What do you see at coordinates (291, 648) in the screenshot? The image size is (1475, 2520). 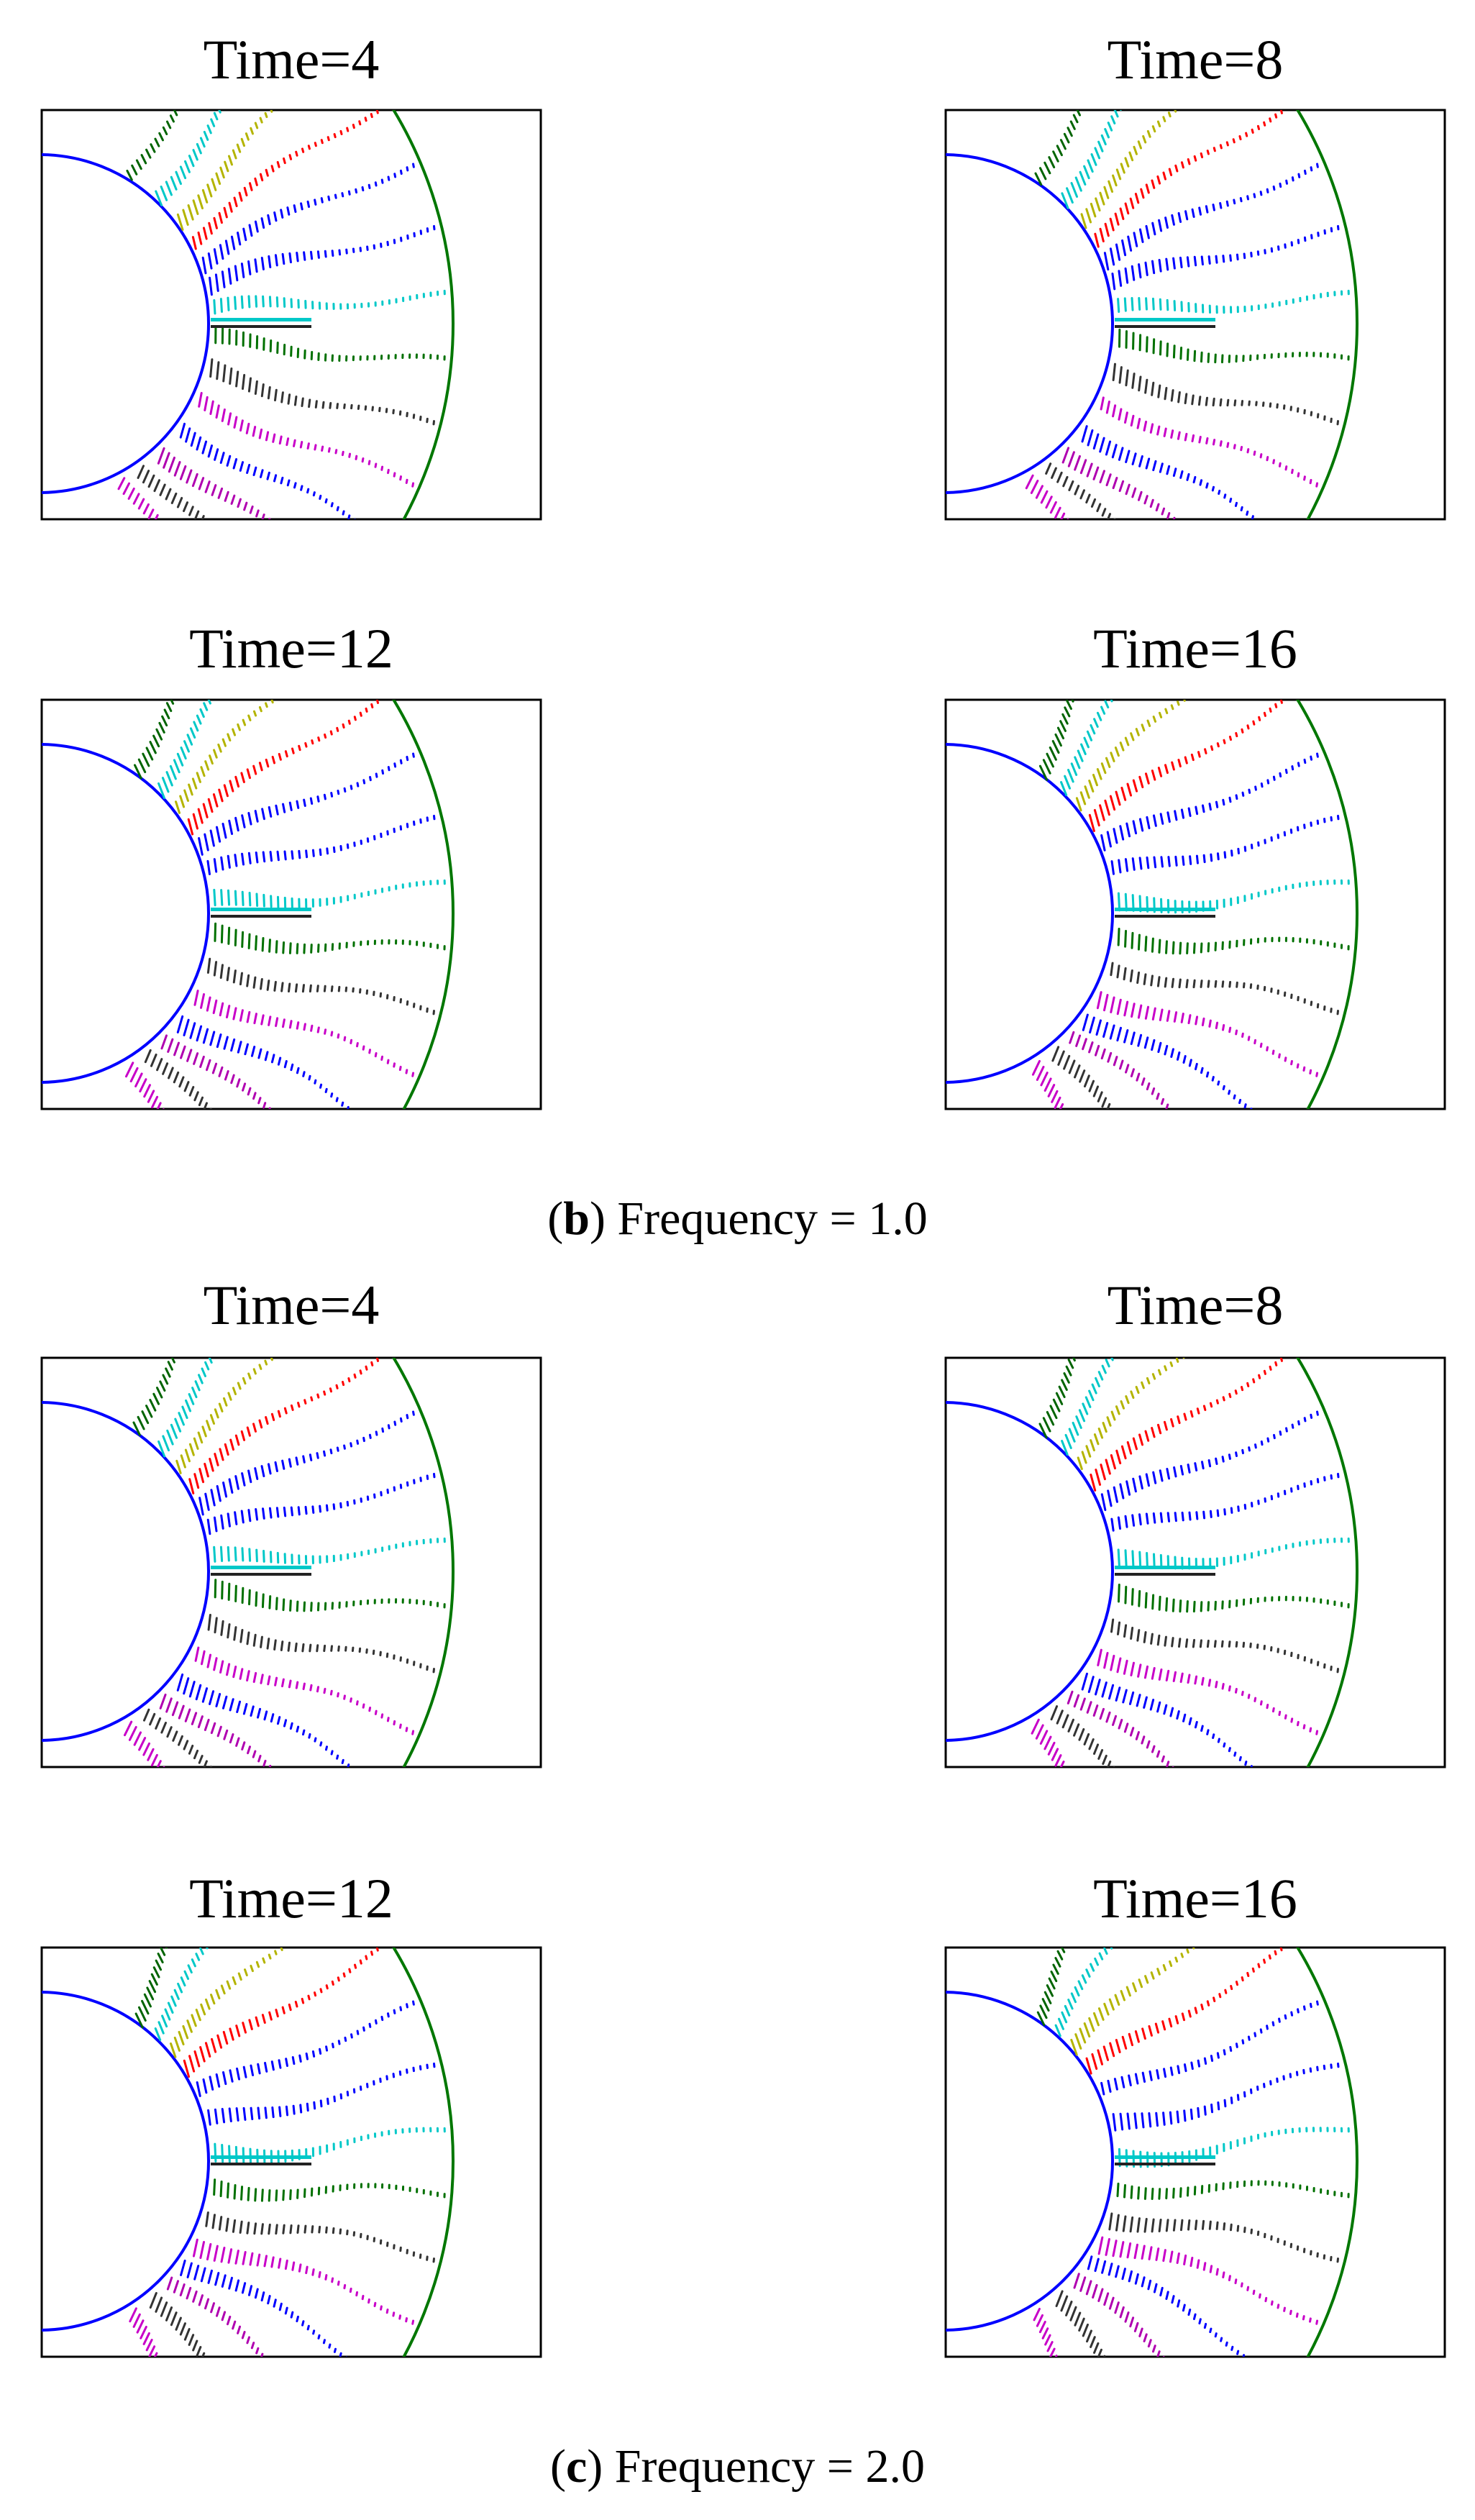 I see `panel-title-3: Time=12` at bounding box center [291, 648].